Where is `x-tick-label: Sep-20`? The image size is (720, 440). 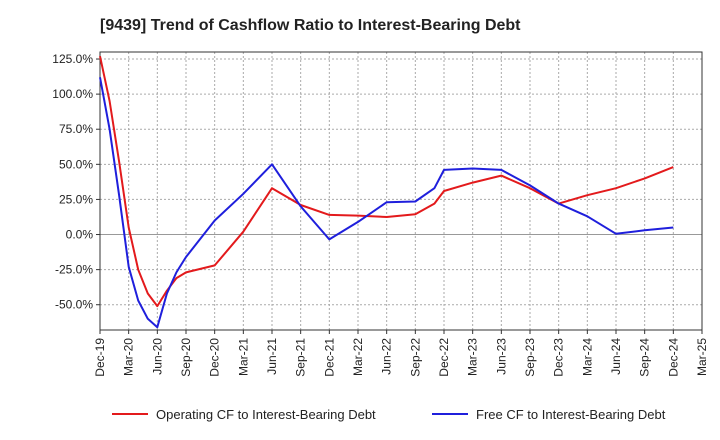
x-tick-label: Sep-20 is located at coordinates (186, 357).